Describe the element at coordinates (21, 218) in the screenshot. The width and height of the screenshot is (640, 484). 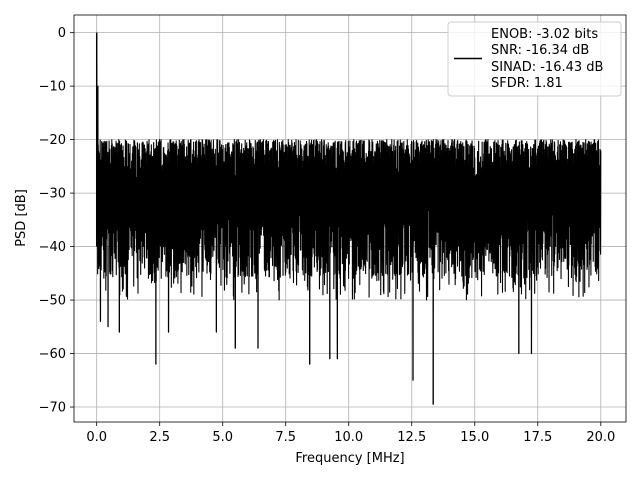
I see `y-axis-label: PSD [dB]` at that location.